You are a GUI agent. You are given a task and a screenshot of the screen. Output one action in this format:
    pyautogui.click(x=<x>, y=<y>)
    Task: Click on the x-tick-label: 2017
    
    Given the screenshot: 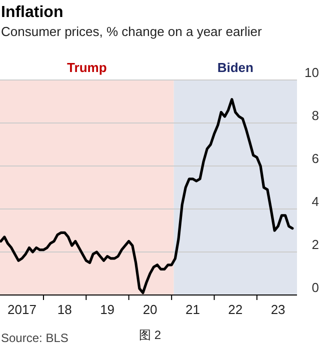 What is the action you would take?
    pyautogui.click(x=22, y=309)
    